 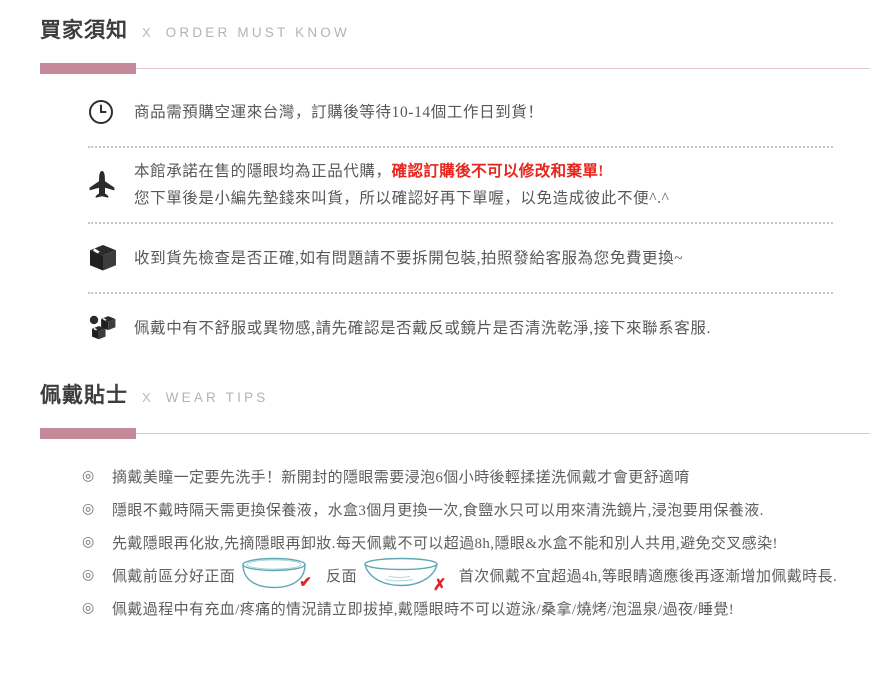 What do you see at coordinates (401, 478) in the screenshot?
I see `tip-text: 摘戴美瞳一定要先洗手！新開封的隱眼需要浸泡6個小時後輕揉搓洗佩戴才會更舒適唷` at bounding box center [401, 478].